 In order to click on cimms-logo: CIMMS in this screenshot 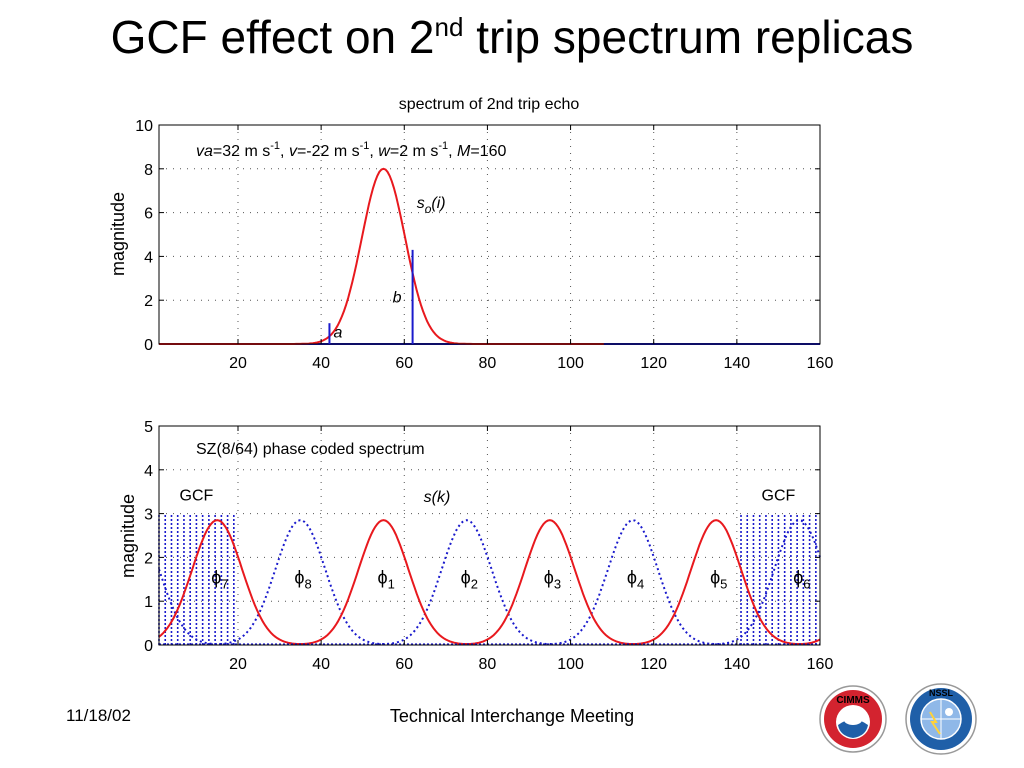, I will do `click(853, 719)`.